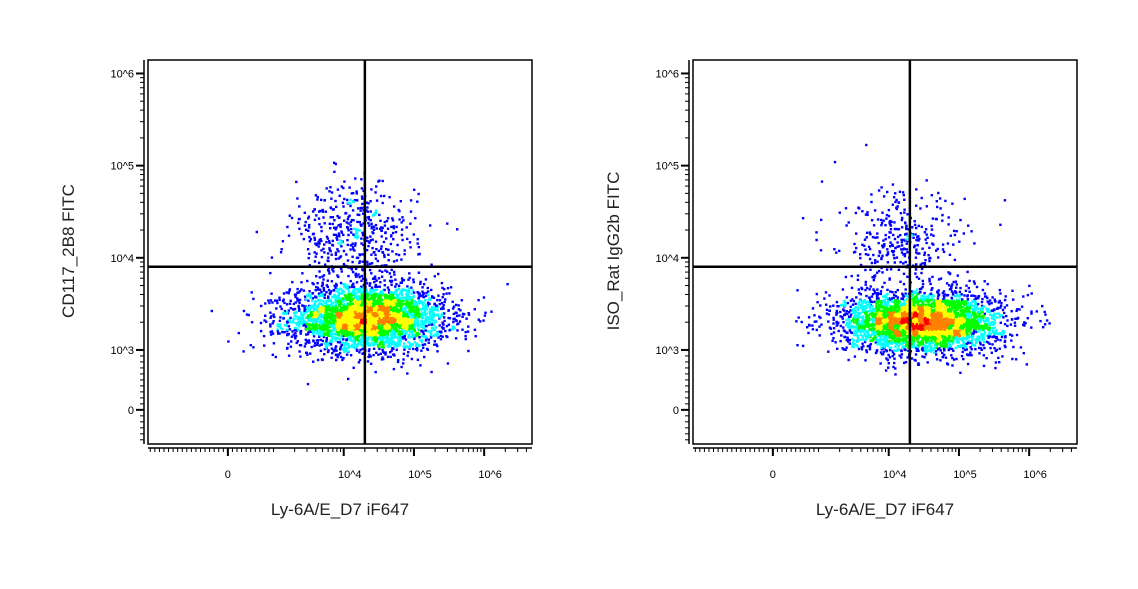 This screenshot has width=1138, height=589. I want to click on y-tick-label: 10^4, so click(122, 259).